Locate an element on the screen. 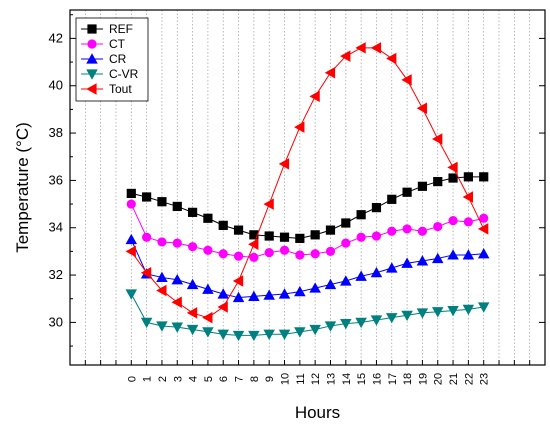 The image size is (550, 424). x-tick-label: 23 is located at coordinates (485, 379).